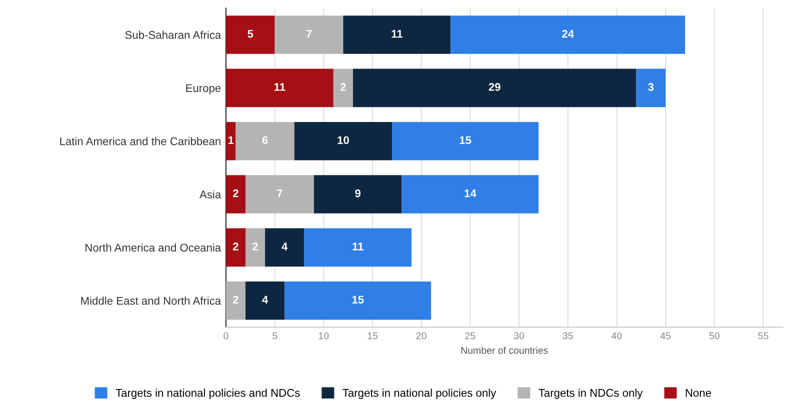  I want to click on x-tick-label: 40, so click(617, 336).